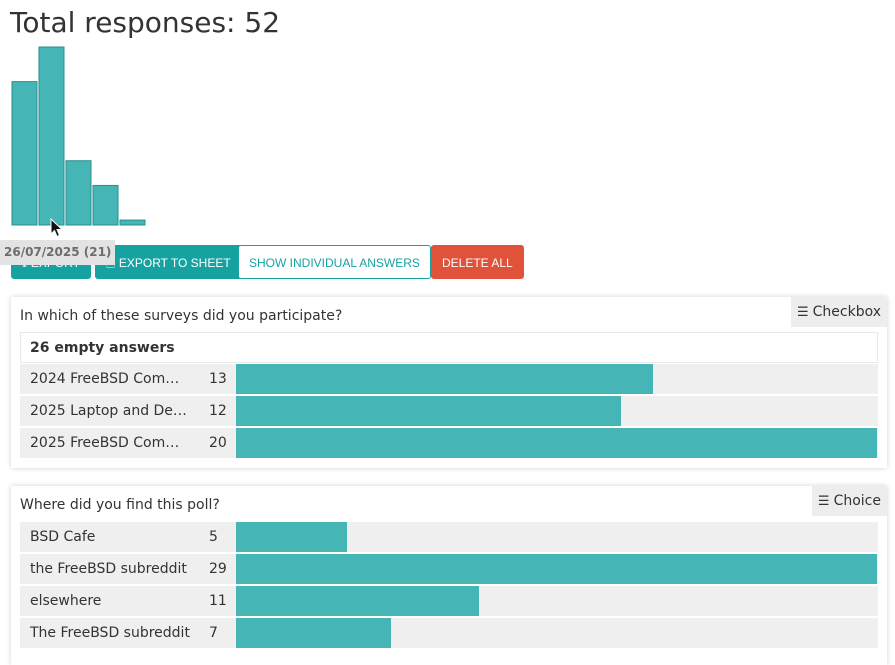 This screenshot has height=665, width=895. I want to click on answer-count: 5, so click(213, 537).